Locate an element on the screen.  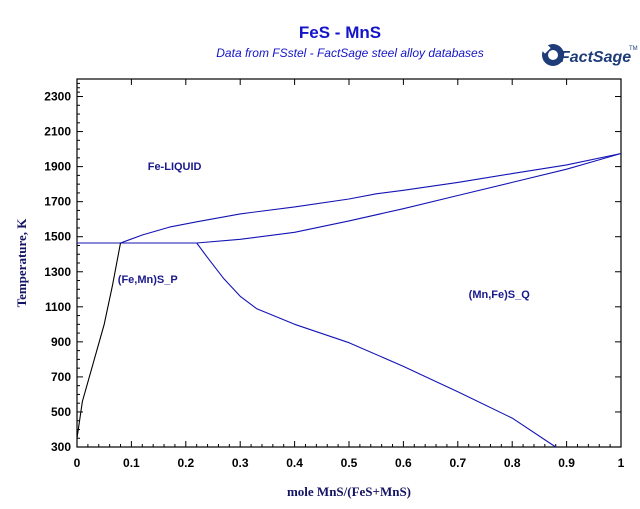
y-tick-label: 2300 is located at coordinates (57, 97).